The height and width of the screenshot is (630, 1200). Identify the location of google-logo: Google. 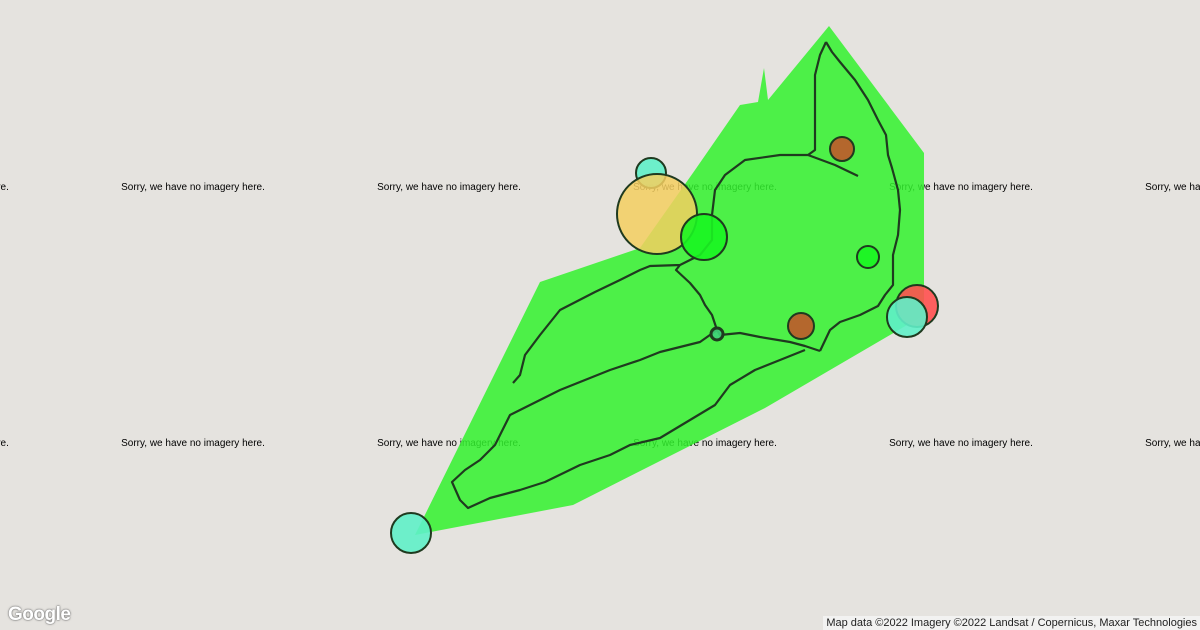
(39, 614).